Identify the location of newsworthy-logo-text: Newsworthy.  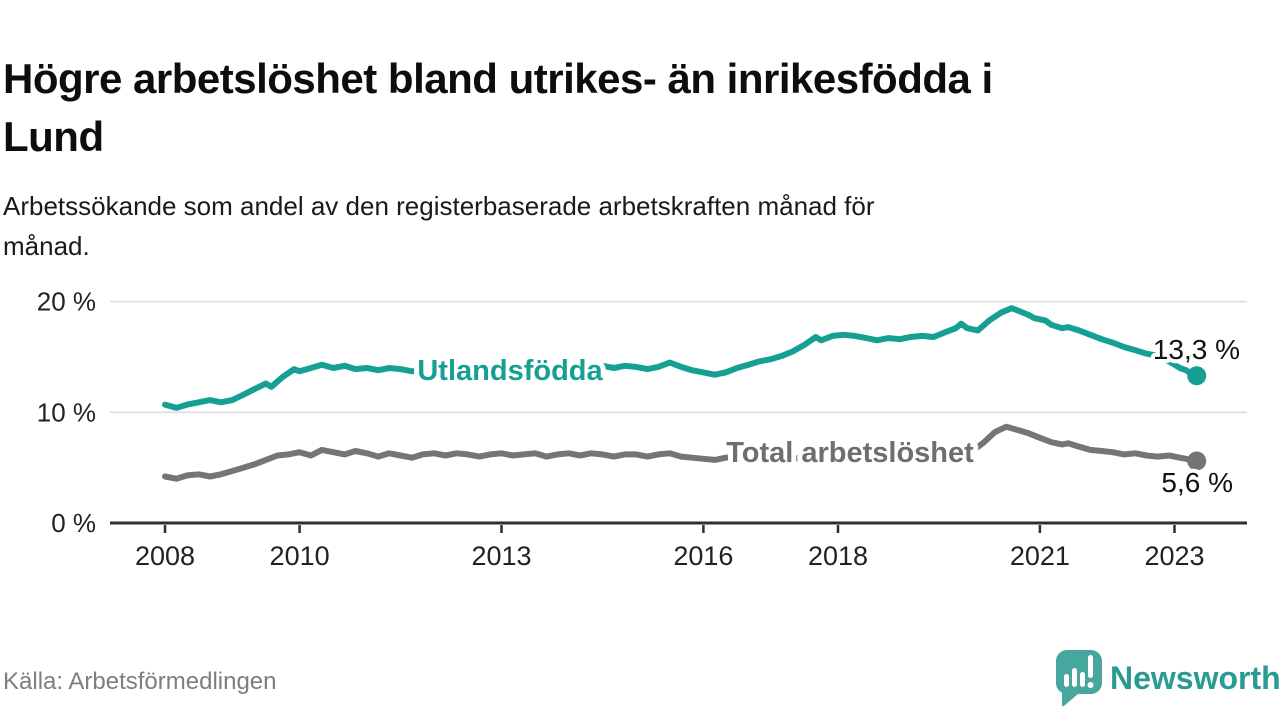
(1195, 678).